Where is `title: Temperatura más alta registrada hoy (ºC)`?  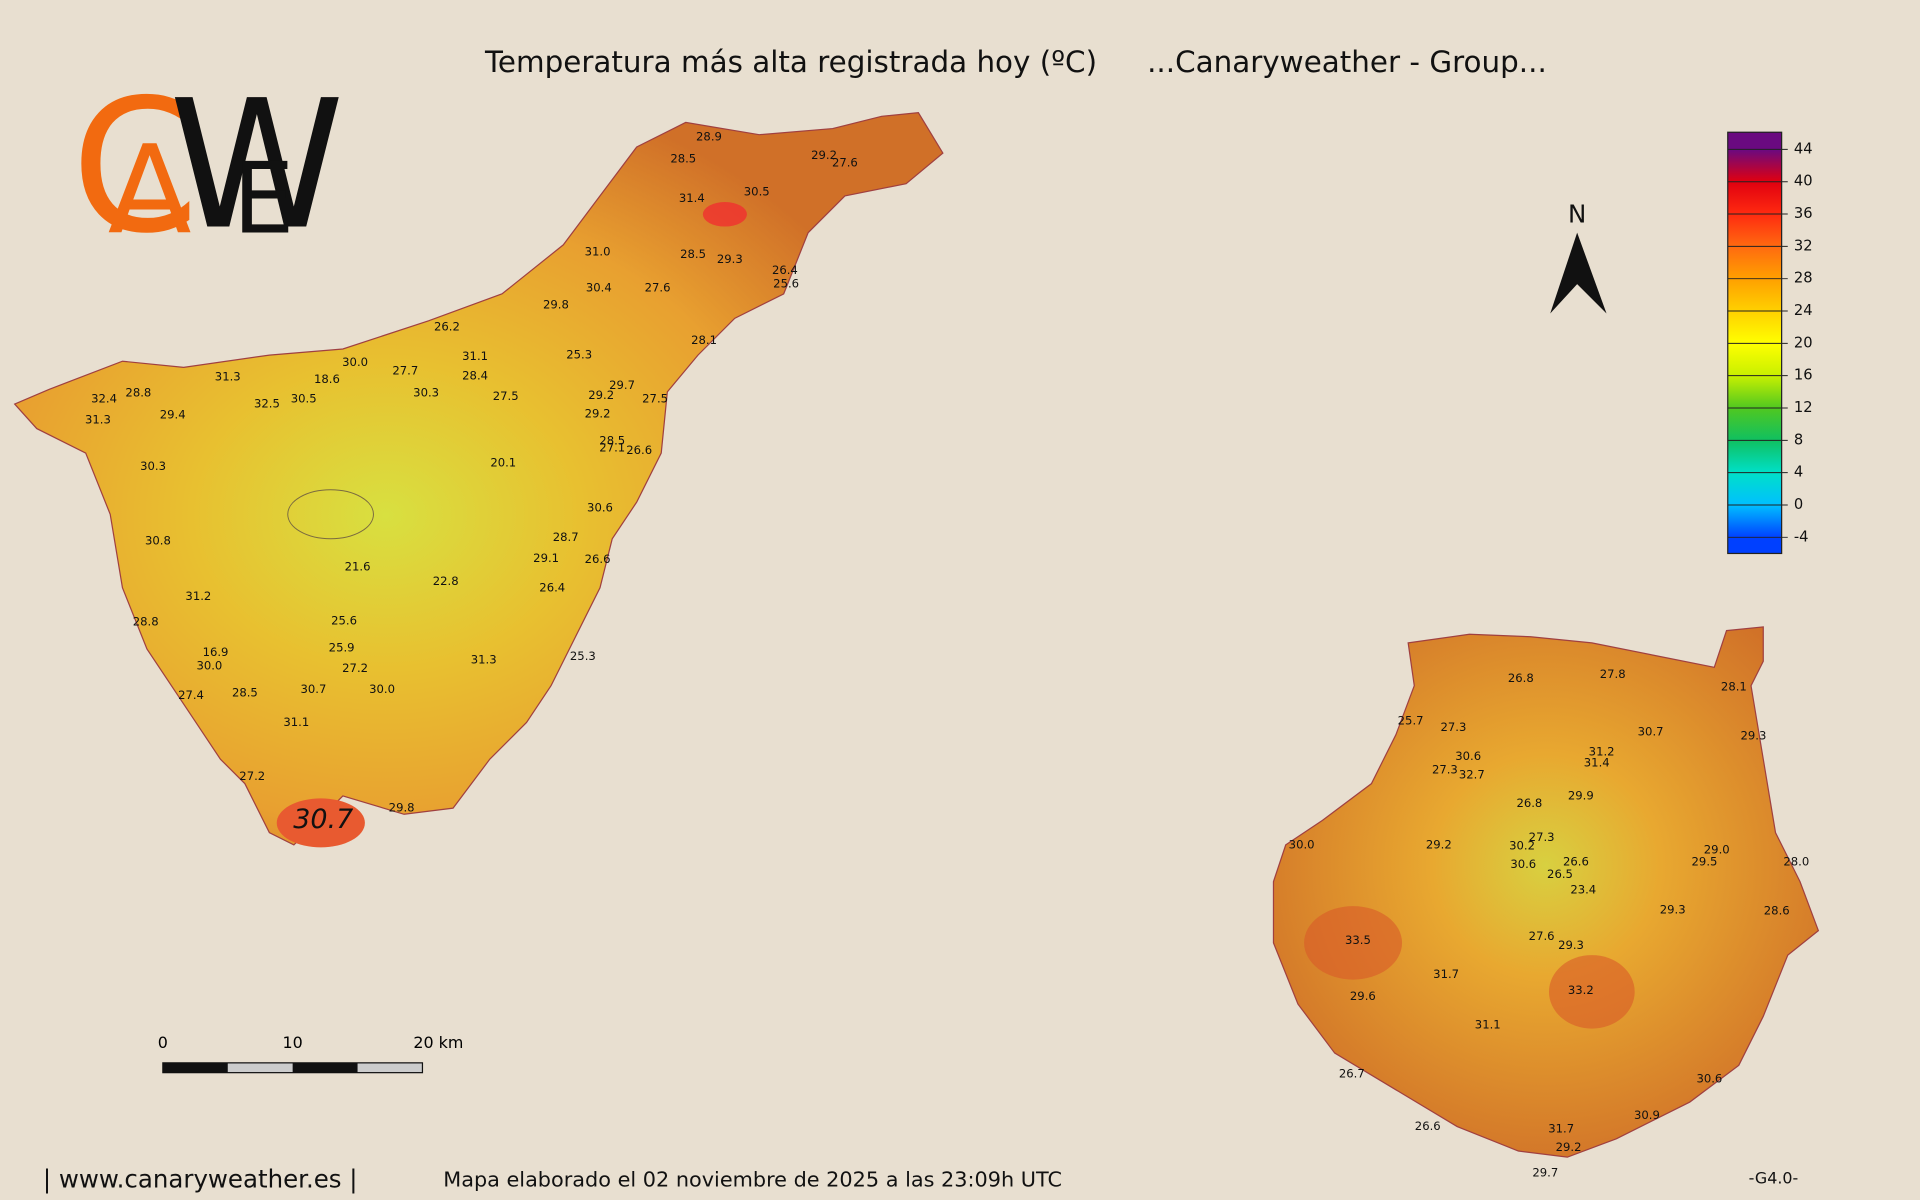
title: Temperatura más alta registrada hoy (ºC) is located at coordinates (790, 62).